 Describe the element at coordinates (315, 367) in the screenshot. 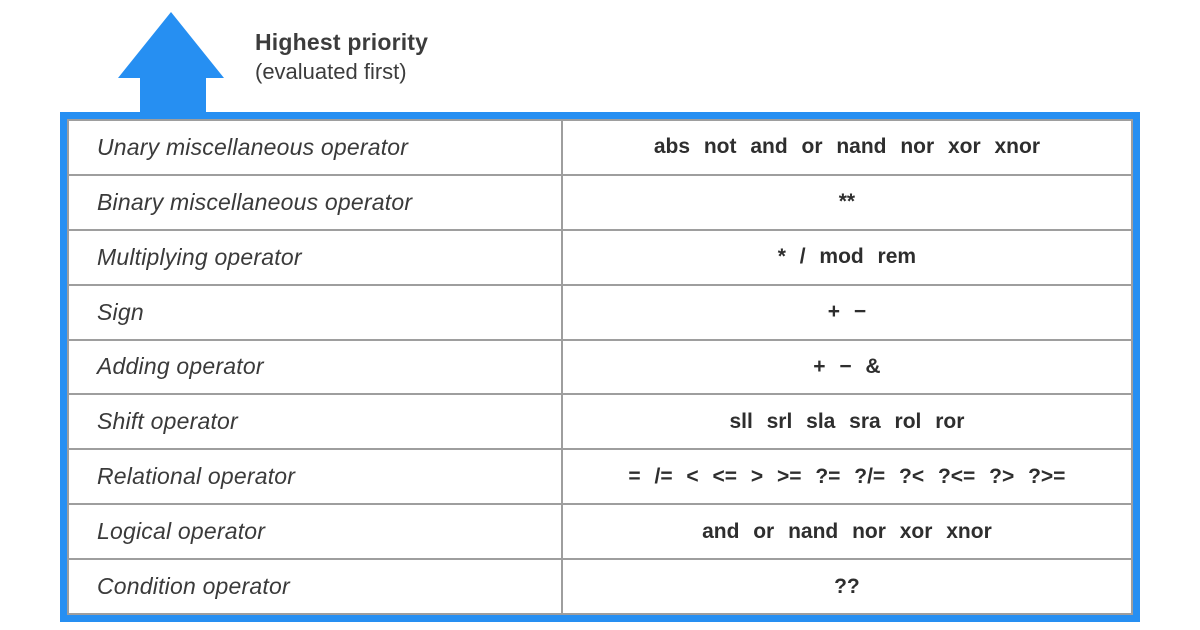

I see `operator-category-cell: Adding operator` at that location.